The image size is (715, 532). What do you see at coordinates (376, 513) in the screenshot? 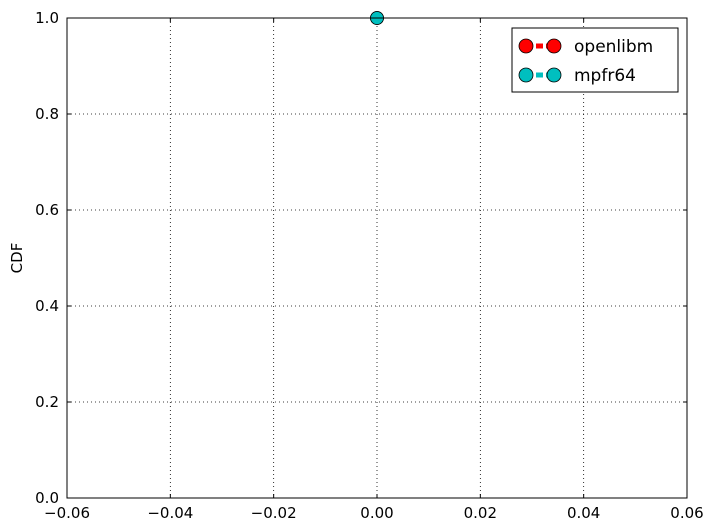
I see `x-tick-label: 0.00` at bounding box center [376, 513].